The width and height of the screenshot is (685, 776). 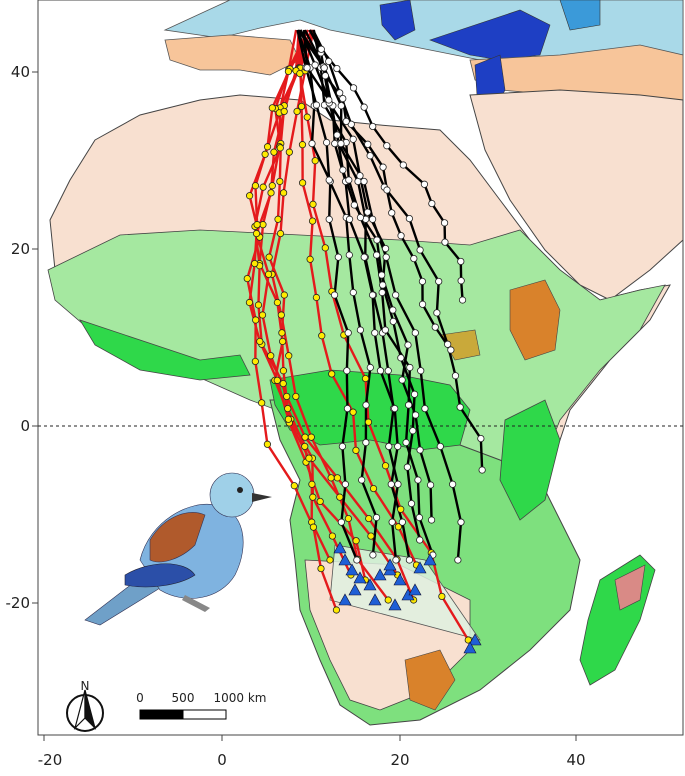 What do you see at coordinates (161, 714) in the screenshot?
I see `scale-bar-black-segment` at bounding box center [161, 714].